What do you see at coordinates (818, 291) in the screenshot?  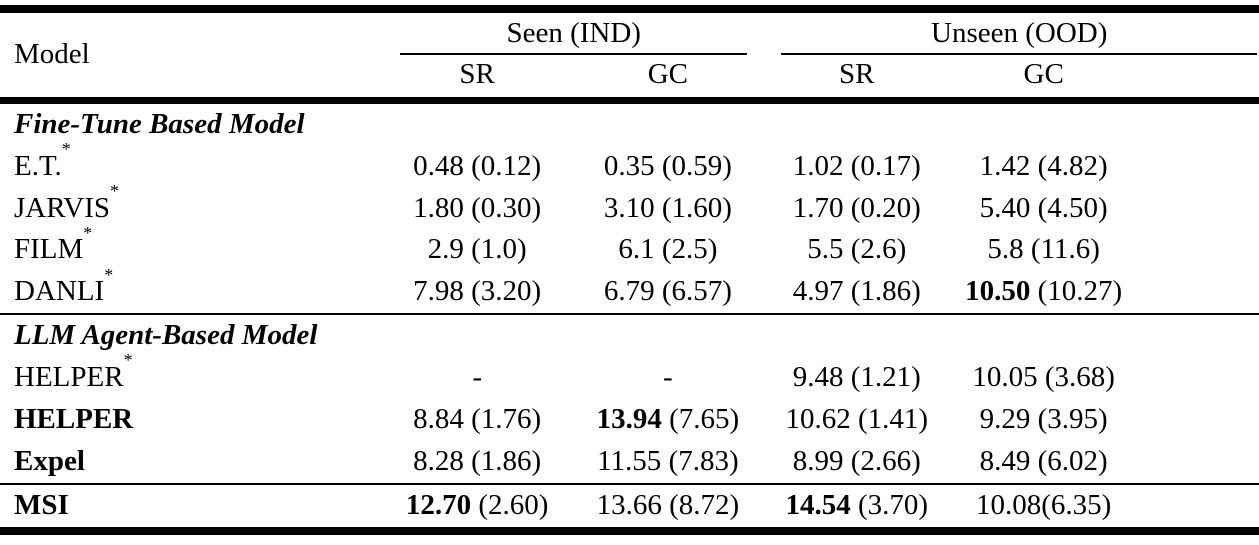 I see `metric-value: 4.97` at bounding box center [818, 291].